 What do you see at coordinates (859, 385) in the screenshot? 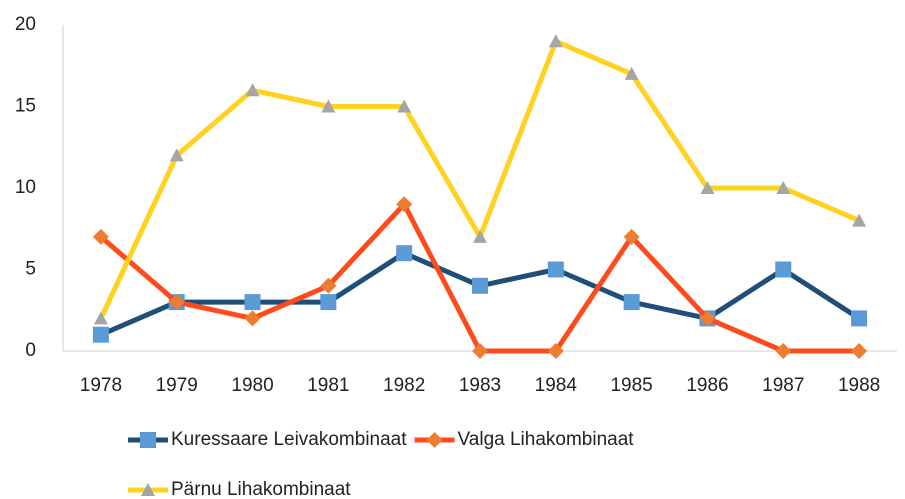
I see `x-tick-label: 1988` at bounding box center [859, 385].